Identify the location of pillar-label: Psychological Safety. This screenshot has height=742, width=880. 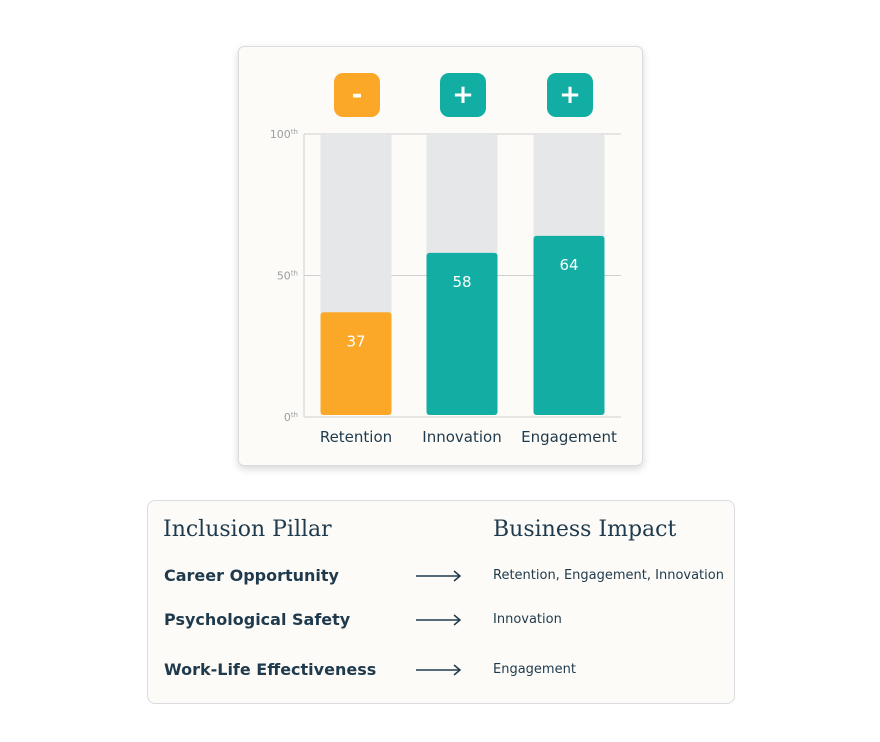
(257, 619).